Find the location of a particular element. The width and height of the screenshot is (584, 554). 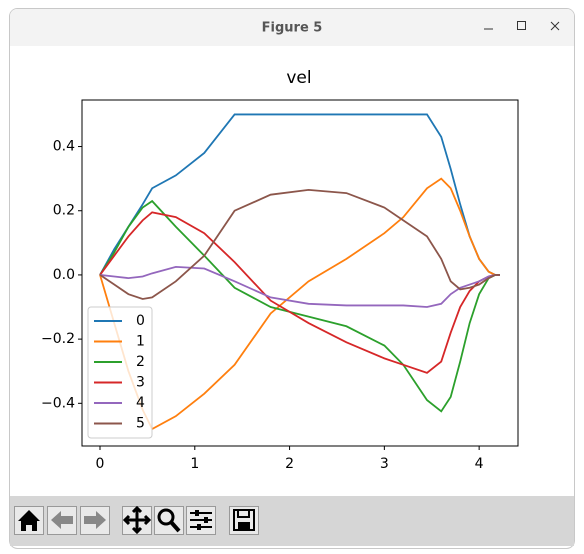

x-tick-label: 2 is located at coordinates (289, 464).